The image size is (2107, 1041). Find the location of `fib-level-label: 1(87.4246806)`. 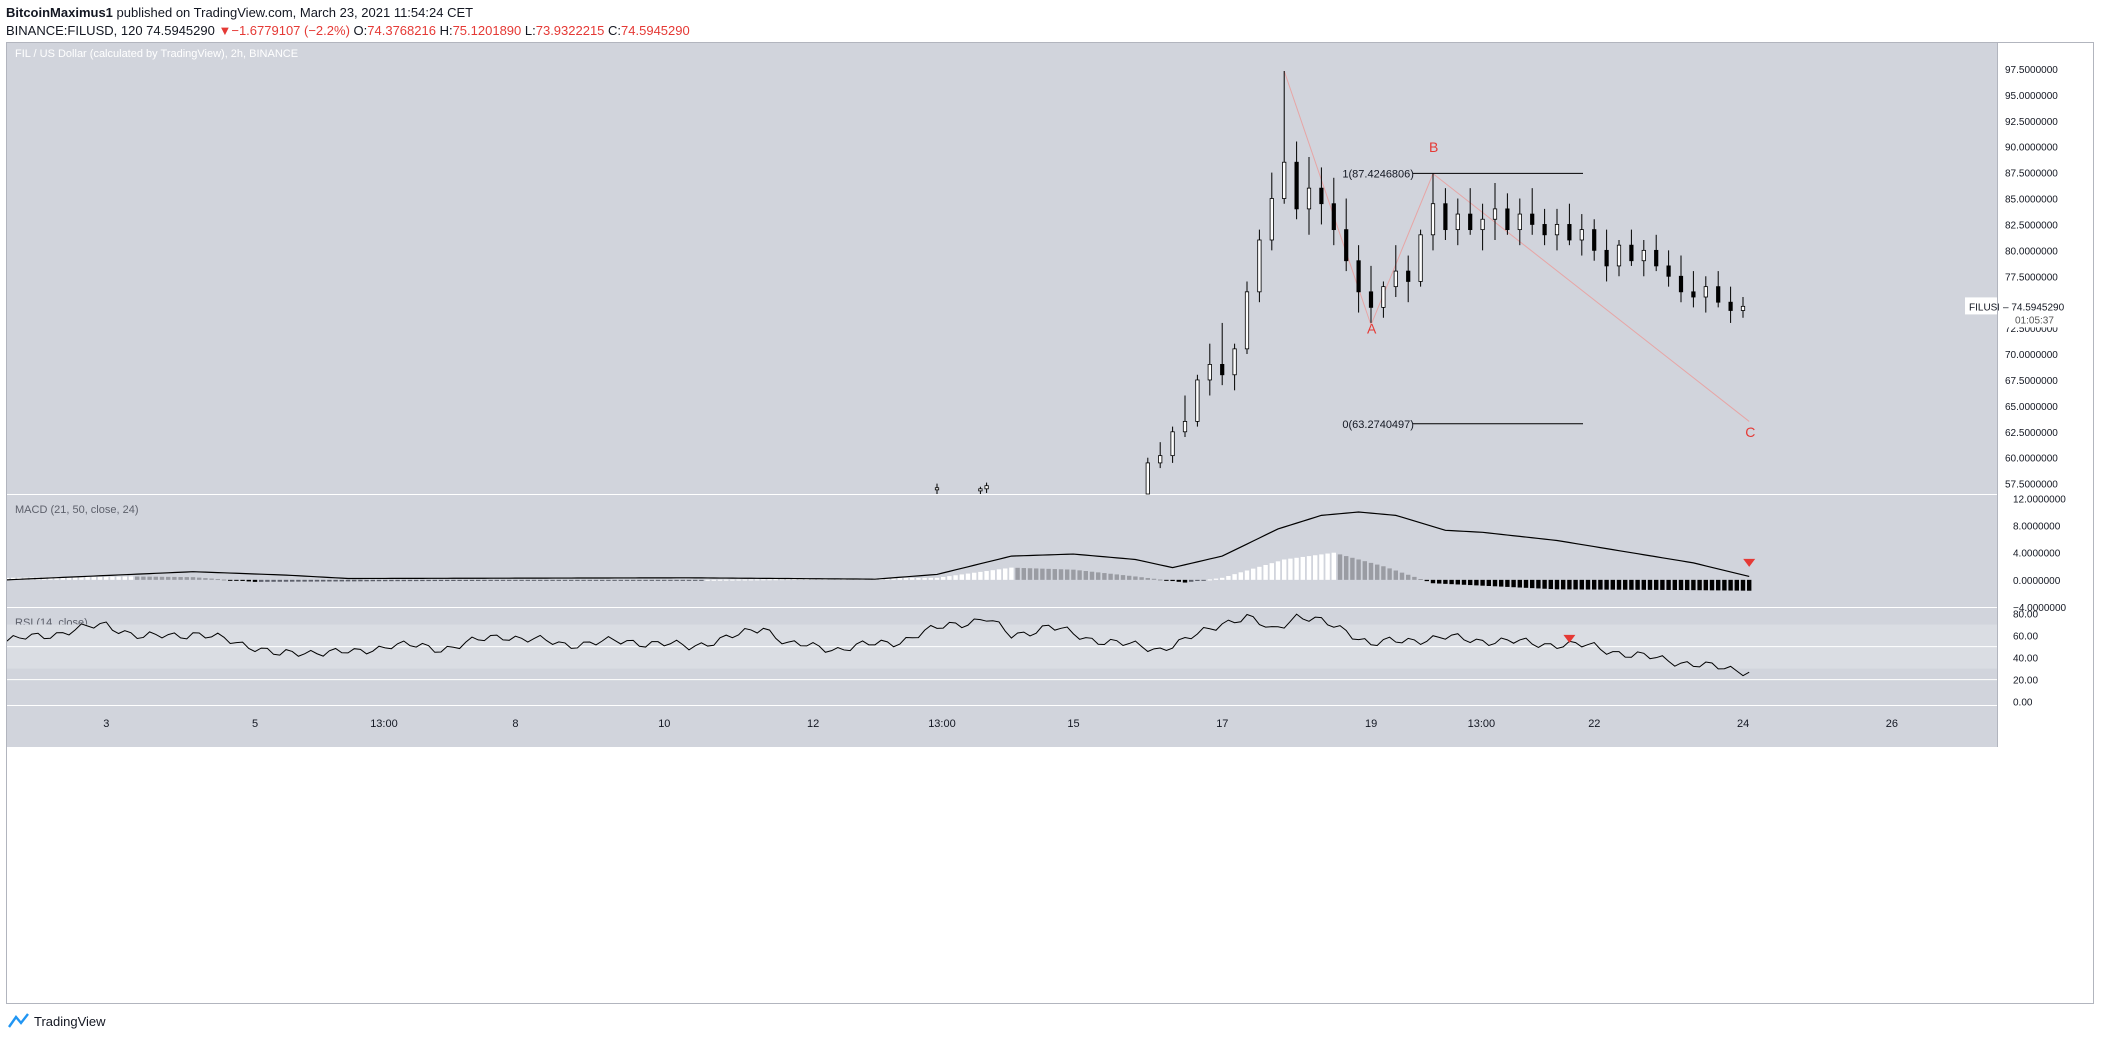

fib-level-label: 1(87.4246806) is located at coordinates (1378, 174).